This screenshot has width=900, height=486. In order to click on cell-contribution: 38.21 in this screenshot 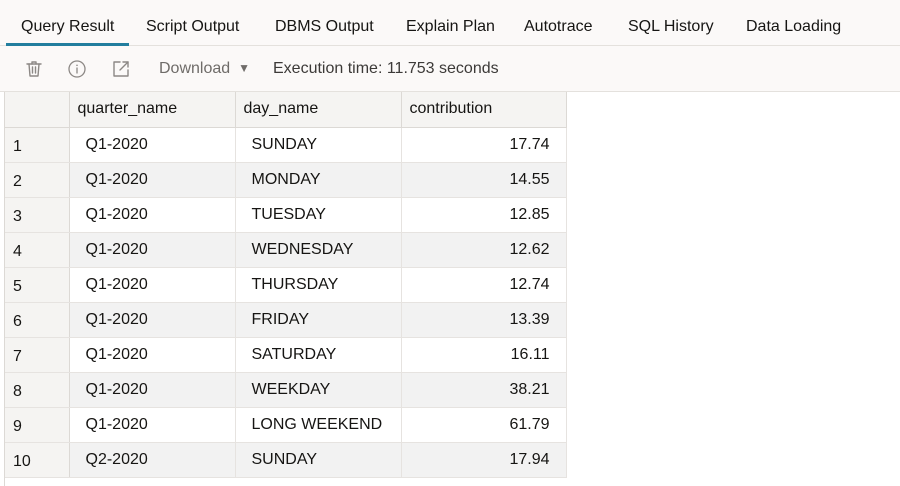, I will do `click(484, 390)`.